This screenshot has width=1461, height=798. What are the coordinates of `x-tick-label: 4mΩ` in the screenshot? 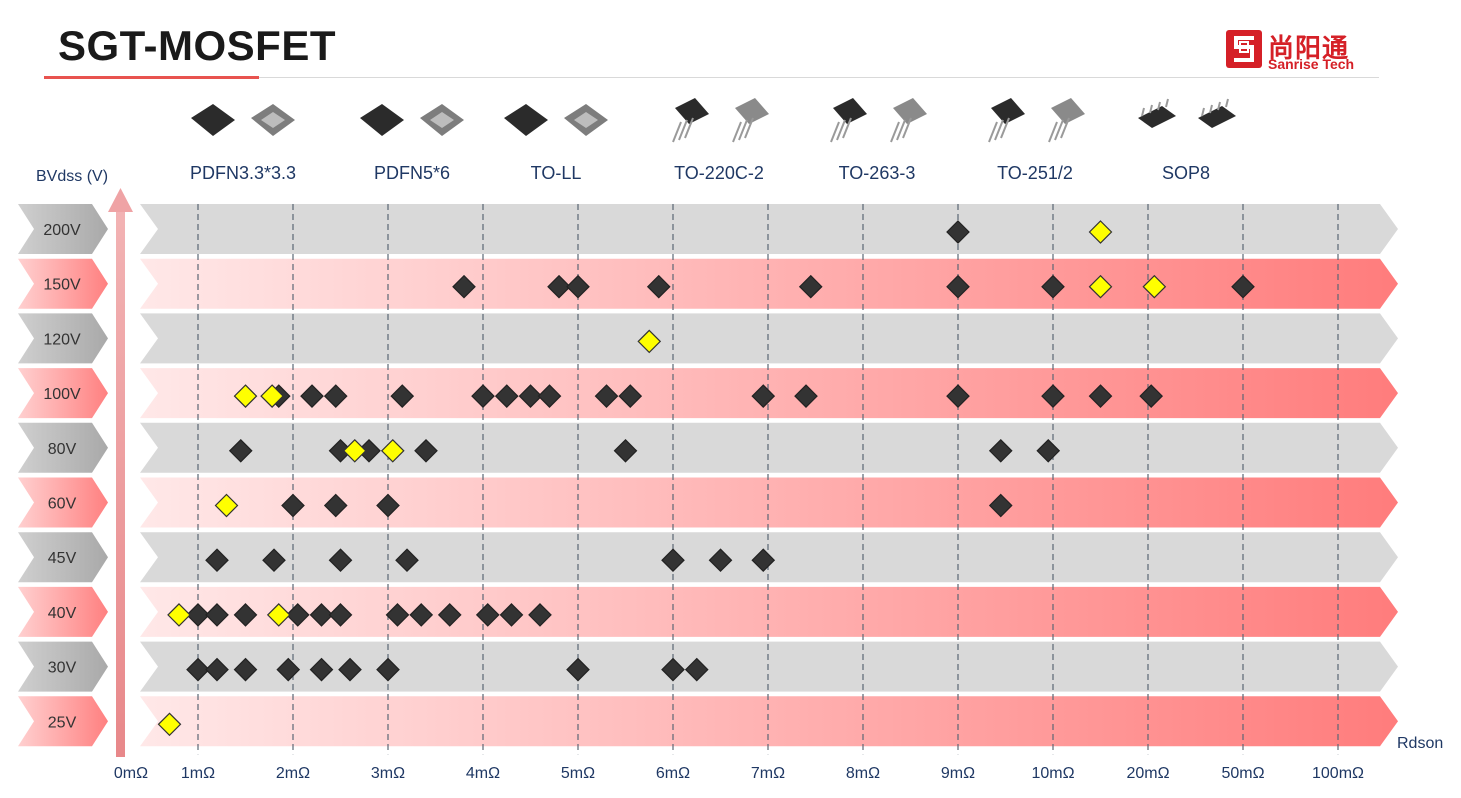 It's located at (483, 773).